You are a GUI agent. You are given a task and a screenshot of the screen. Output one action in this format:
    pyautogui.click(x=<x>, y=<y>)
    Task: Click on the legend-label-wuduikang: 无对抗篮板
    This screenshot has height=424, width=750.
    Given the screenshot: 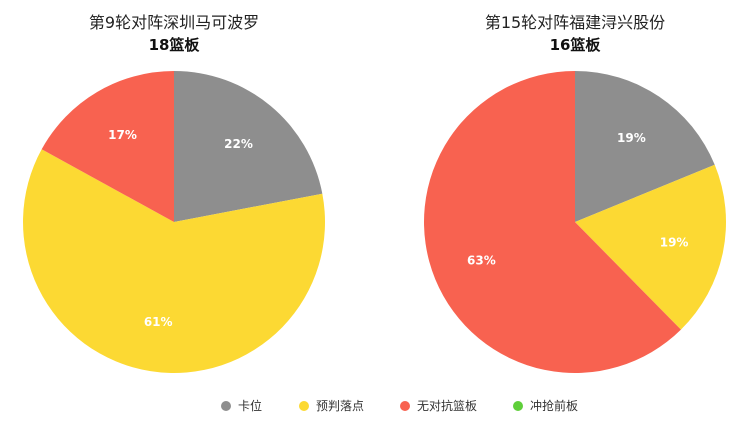 What is the action you would take?
    pyautogui.click(x=447, y=405)
    